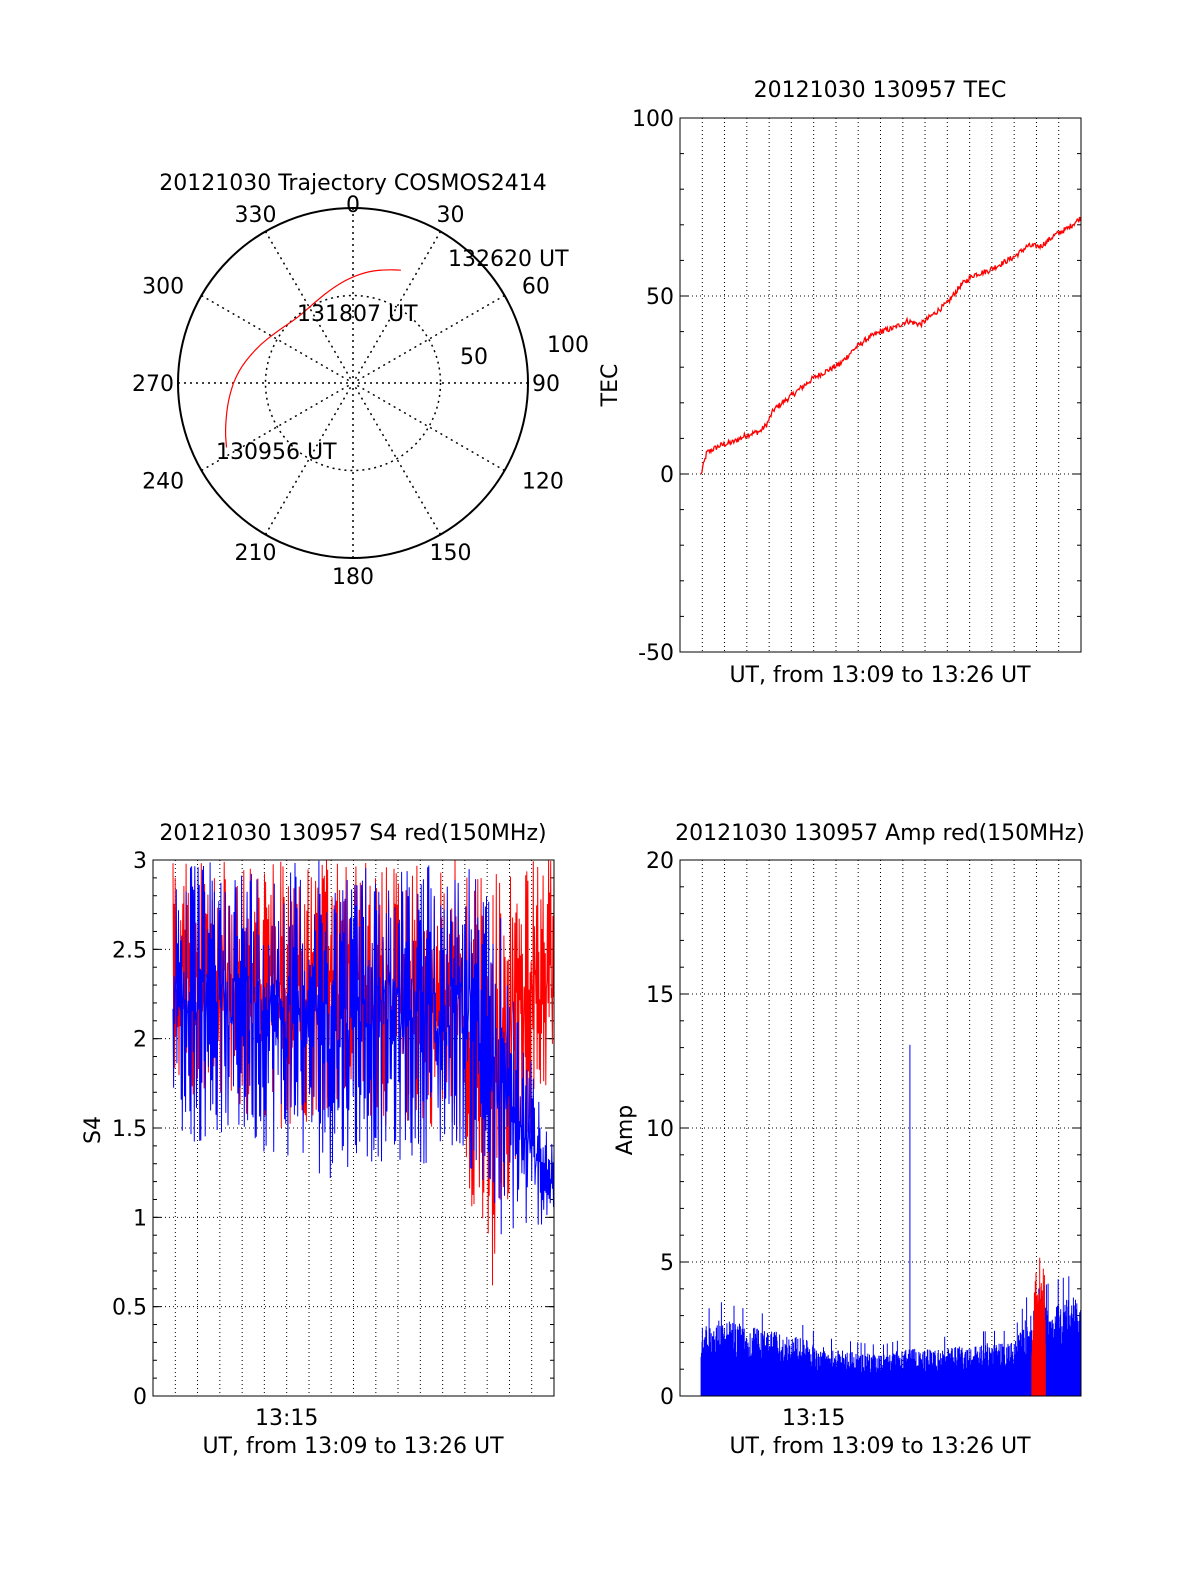 The width and height of the screenshot is (1200, 1580). What do you see at coordinates (660, 995) in the screenshot?
I see `amp-ytick-label-15: 15` at bounding box center [660, 995].